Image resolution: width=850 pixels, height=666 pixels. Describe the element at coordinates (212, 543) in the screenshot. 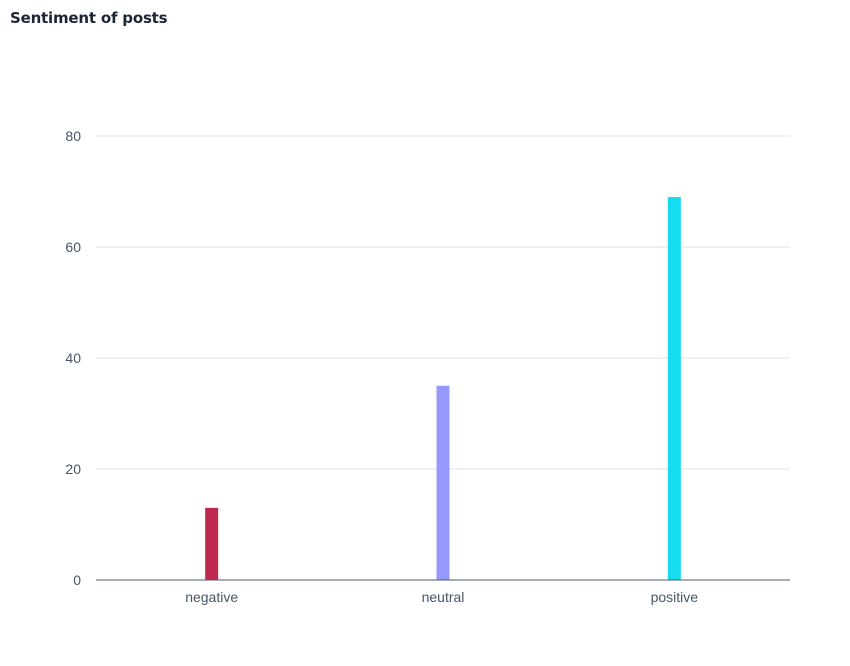

I see `bar-negative` at that location.